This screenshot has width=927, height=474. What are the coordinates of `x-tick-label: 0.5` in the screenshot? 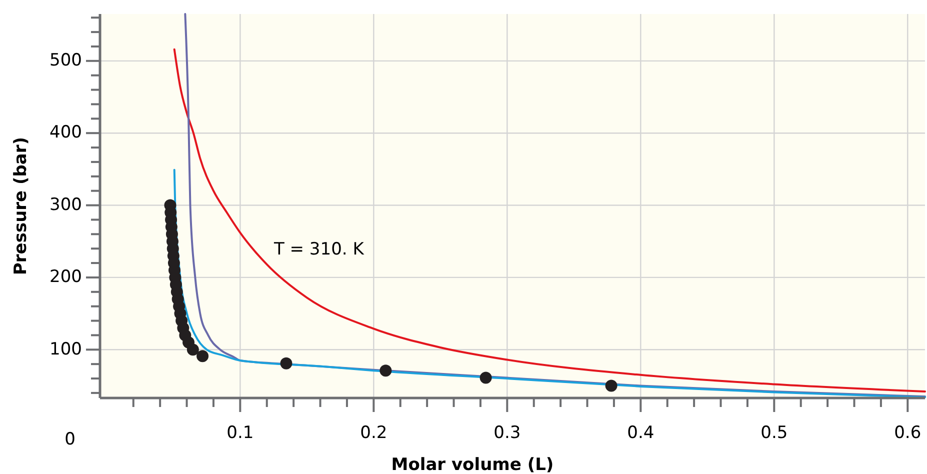 It's located at (774, 433).